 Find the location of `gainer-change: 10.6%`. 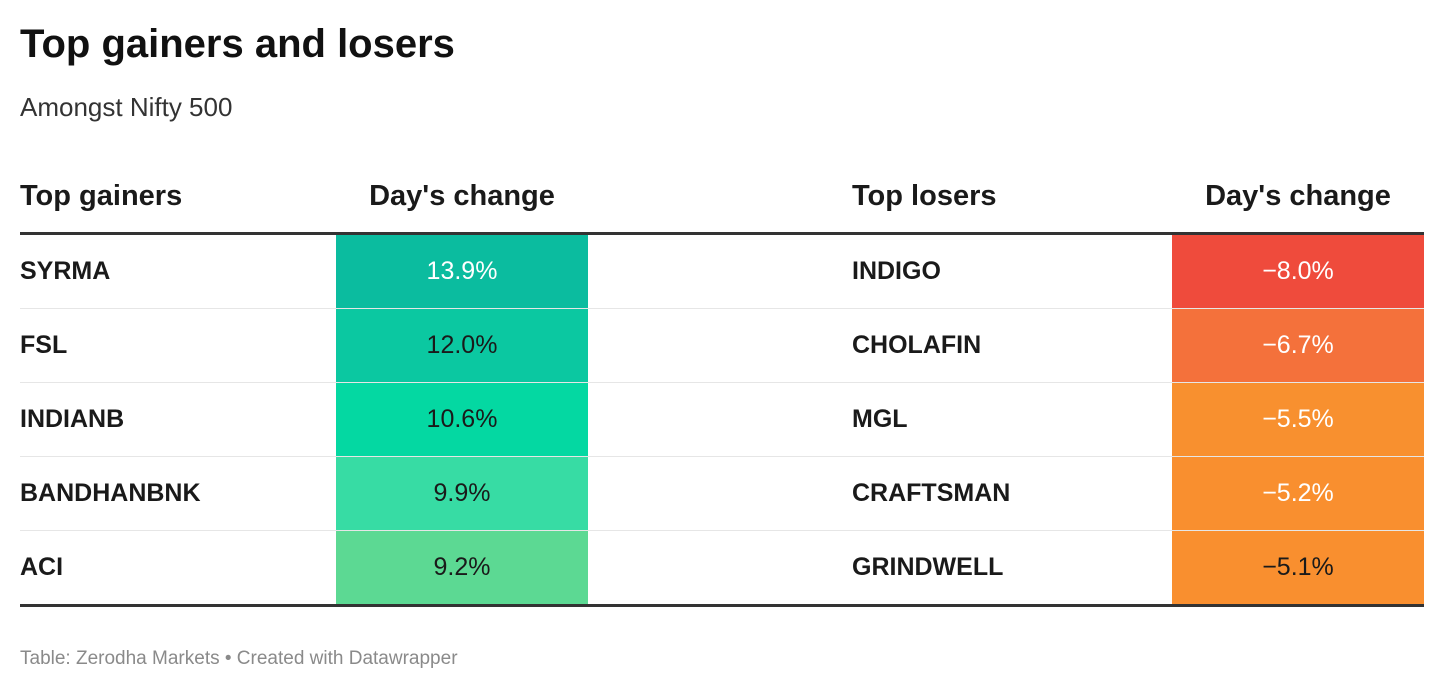

gainer-change: 10.6% is located at coordinates (462, 419).